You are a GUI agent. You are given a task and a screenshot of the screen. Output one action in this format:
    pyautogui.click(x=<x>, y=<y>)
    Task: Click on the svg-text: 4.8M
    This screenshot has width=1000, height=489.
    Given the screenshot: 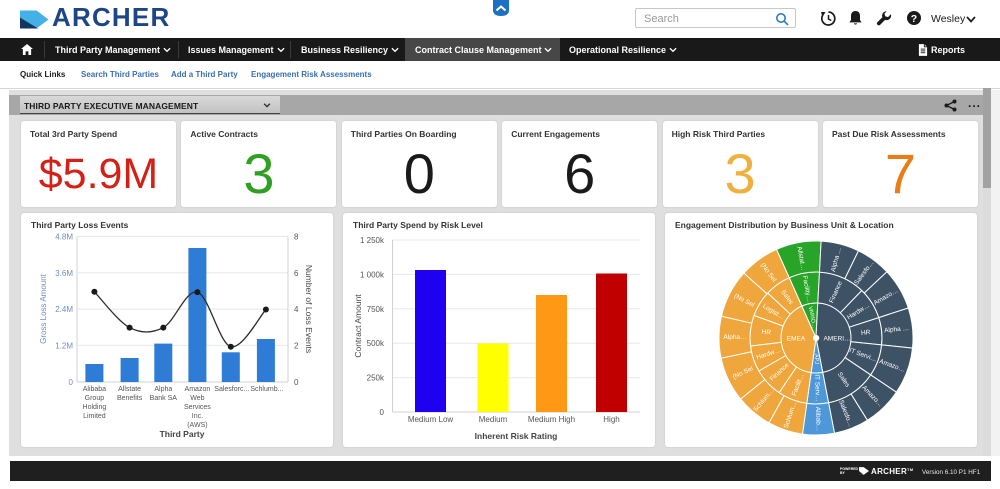 What is the action you would take?
    pyautogui.click(x=64, y=237)
    